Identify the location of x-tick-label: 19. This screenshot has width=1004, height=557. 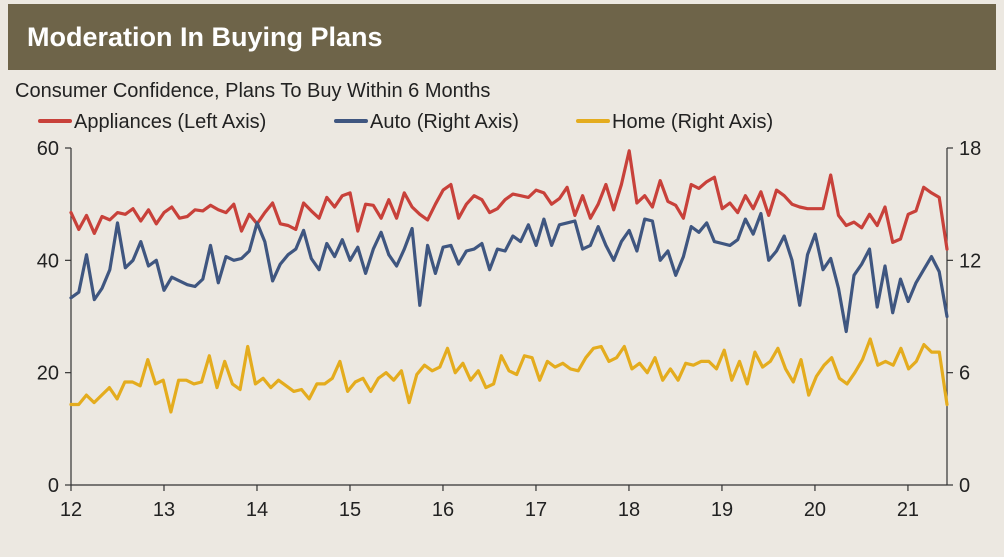
(722, 510).